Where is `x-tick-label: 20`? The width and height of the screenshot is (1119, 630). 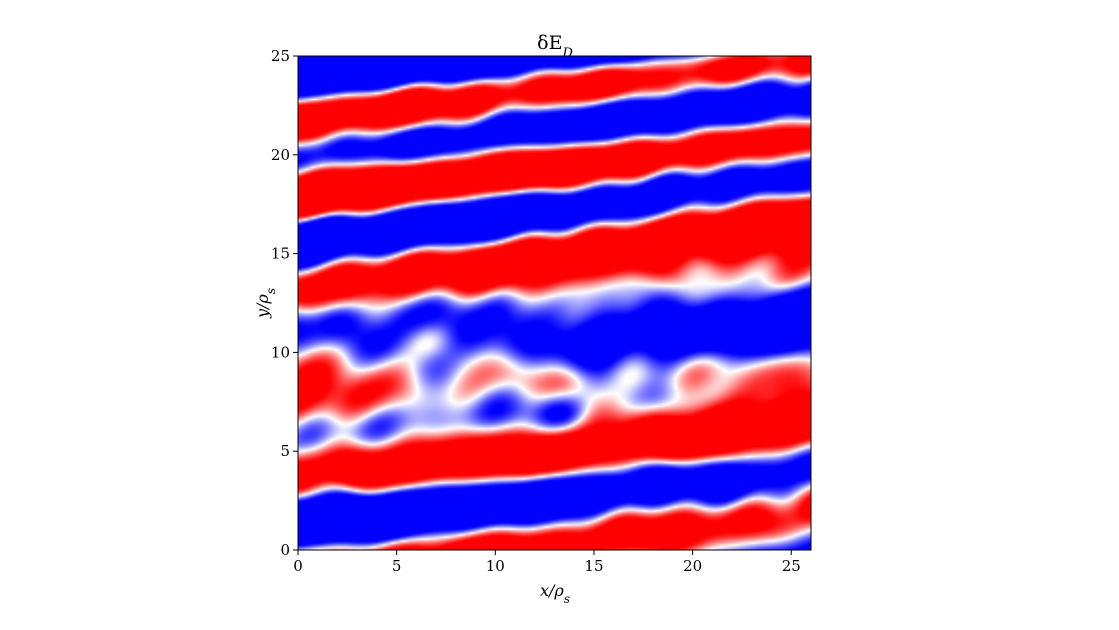 x-tick-label: 20 is located at coordinates (692, 566).